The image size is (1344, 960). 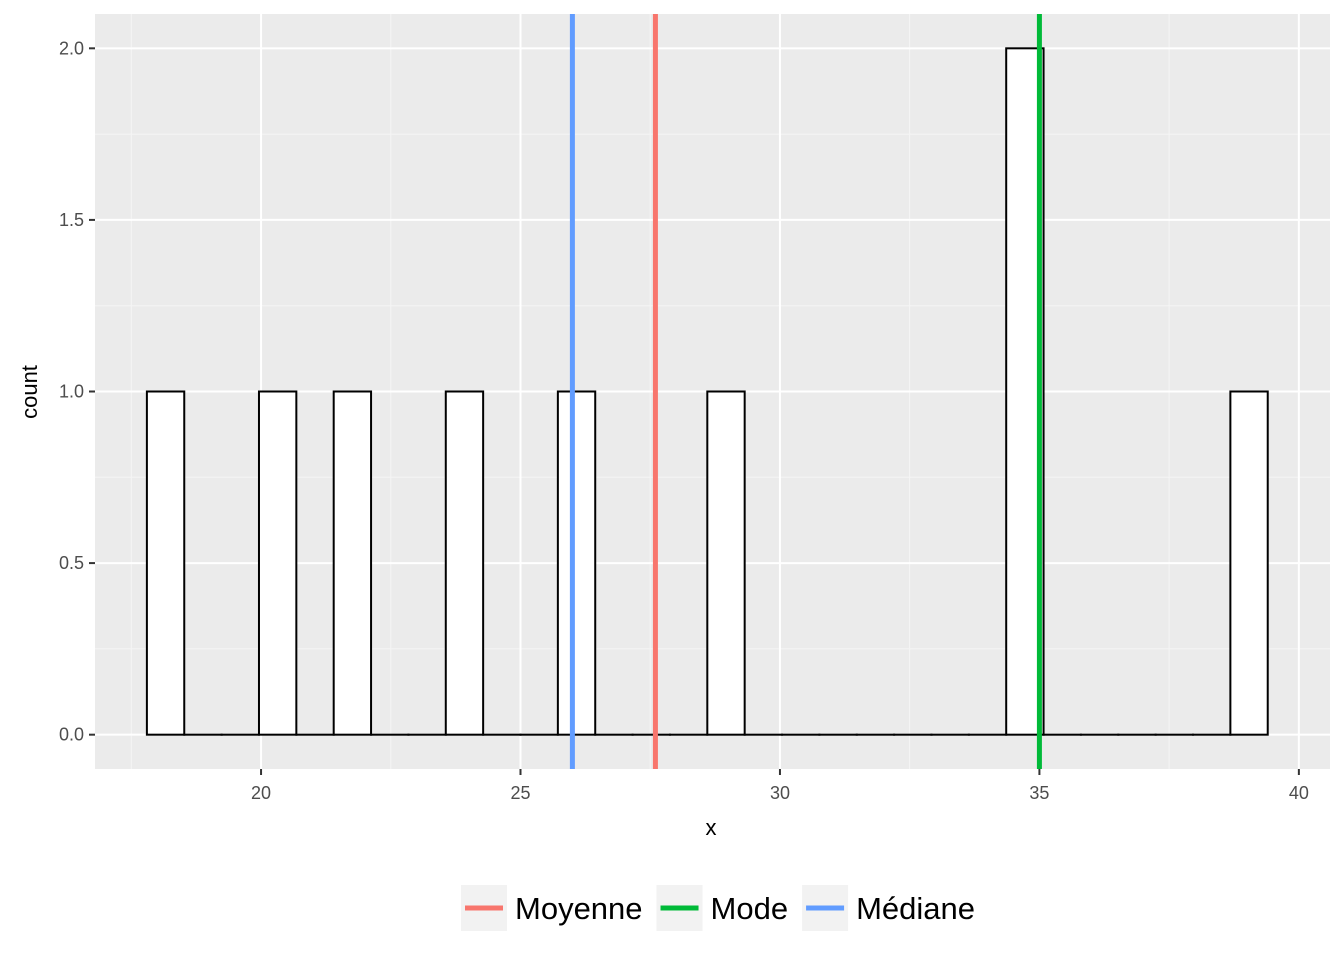 What do you see at coordinates (71, 48) in the screenshot?
I see `y-tick-label: 2.0` at bounding box center [71, 48].